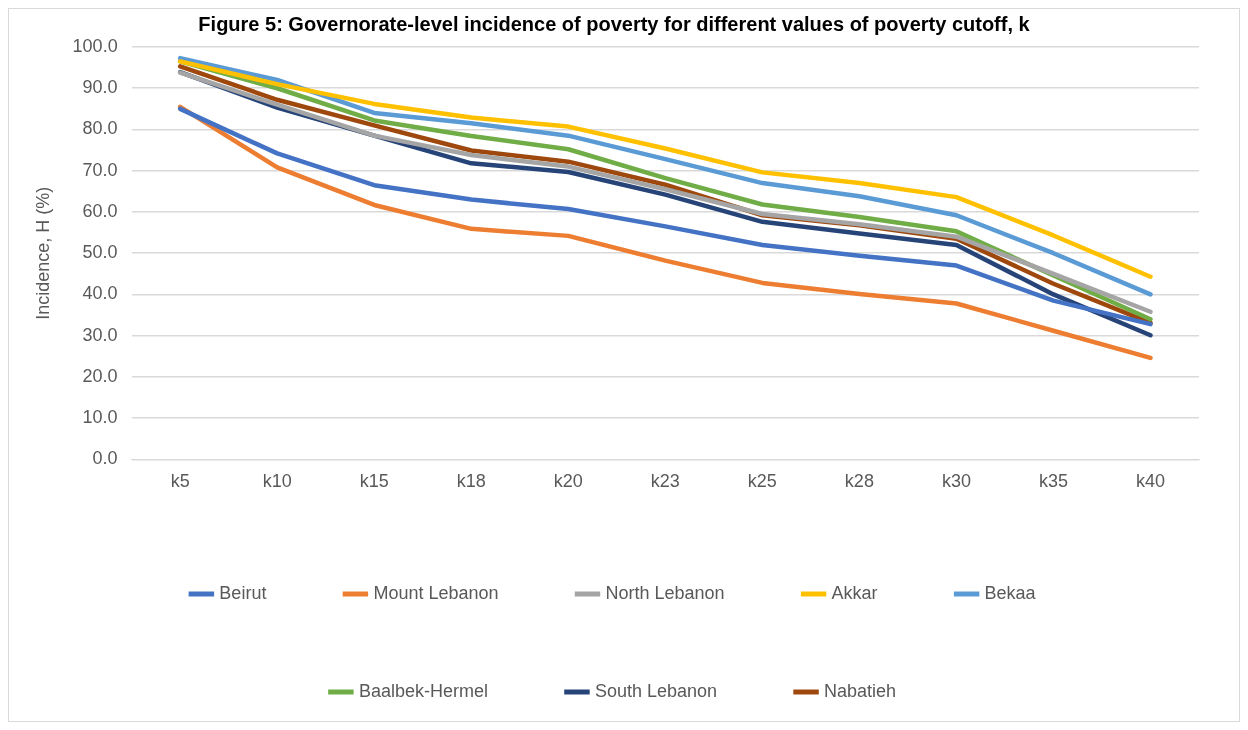  I want to click on y-tick-label: 50.0, so click(100, 252).